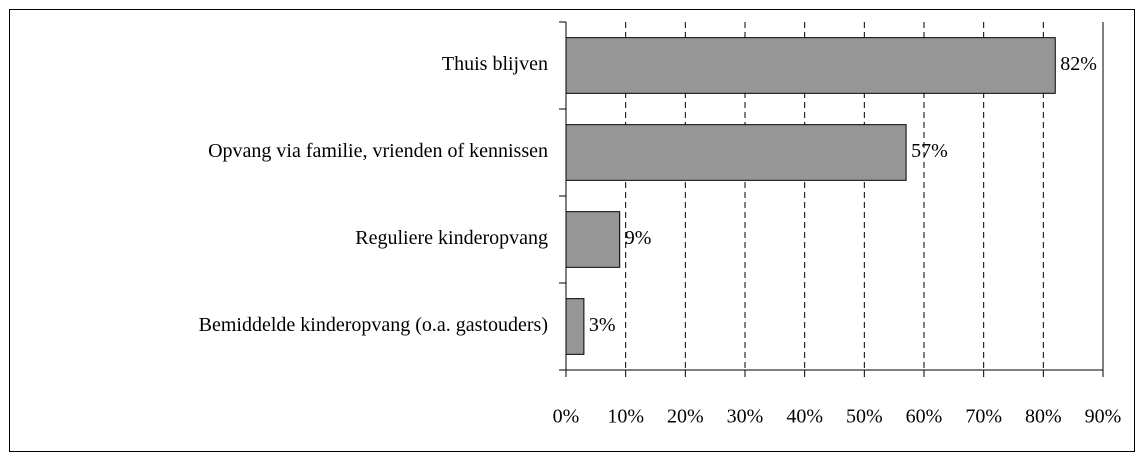  I want to click on value-label: 3%, so click(602, 325).